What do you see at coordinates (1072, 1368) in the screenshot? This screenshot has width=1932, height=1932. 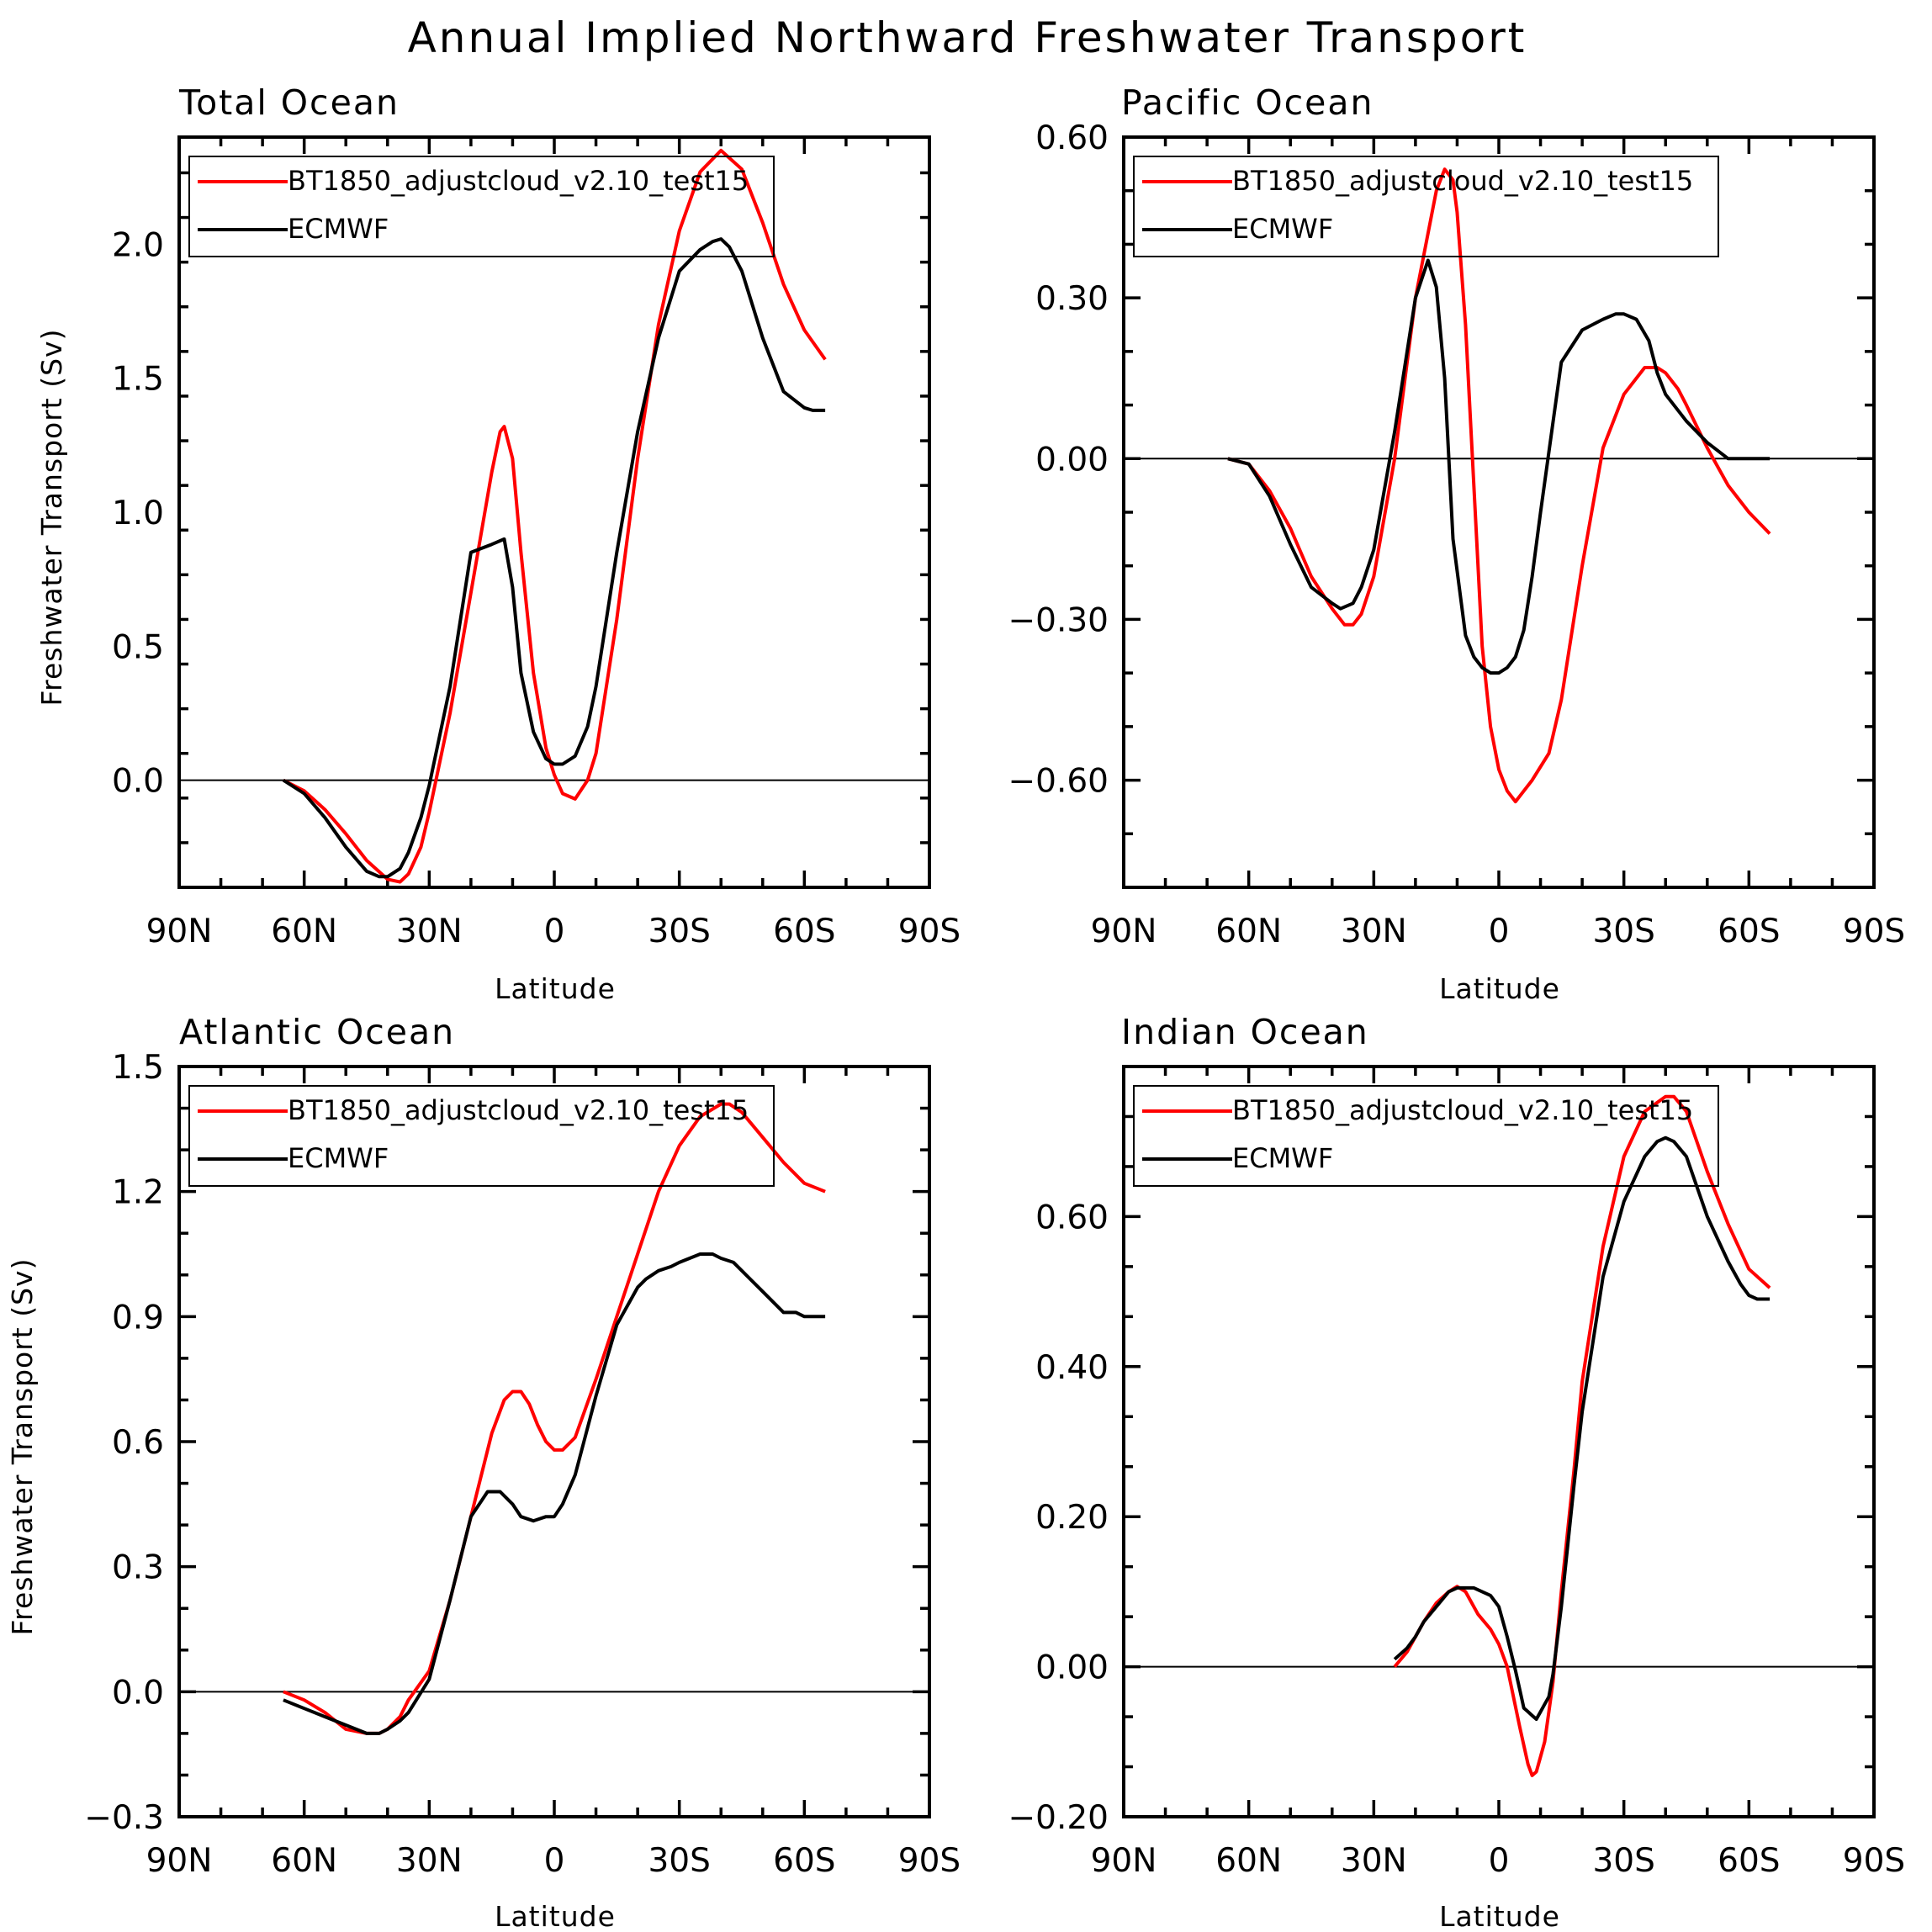 I see `y-tick-label: 0.40` at bounding box center [1072, 1368].